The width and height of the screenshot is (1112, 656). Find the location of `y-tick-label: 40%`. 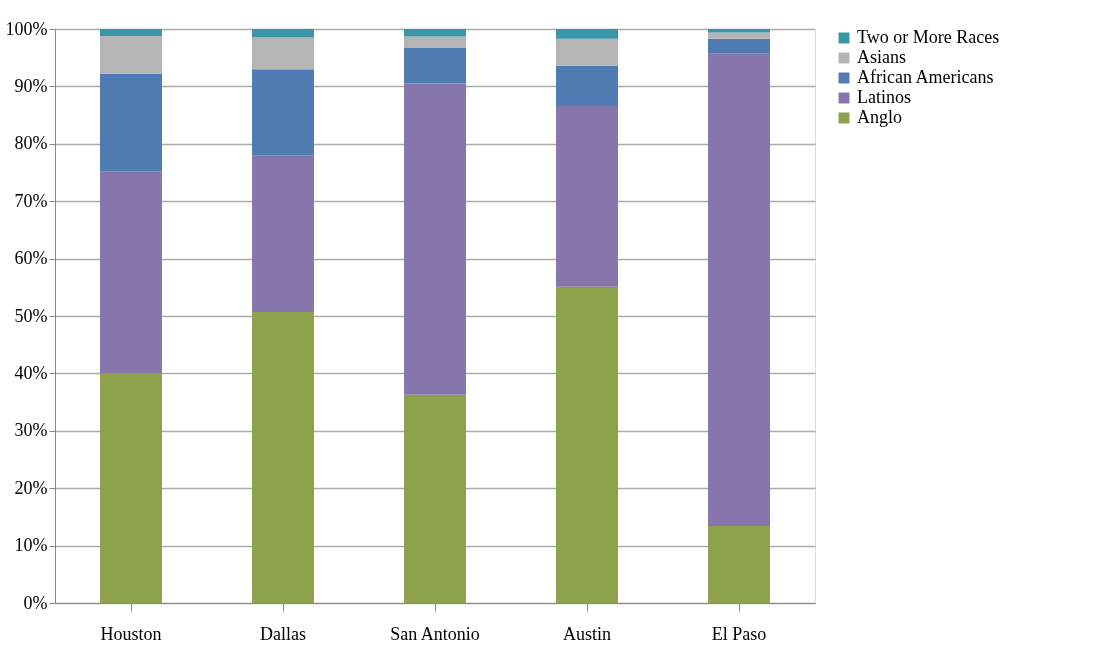

y-tick-label: 40% is located at coordinates (31, 372).